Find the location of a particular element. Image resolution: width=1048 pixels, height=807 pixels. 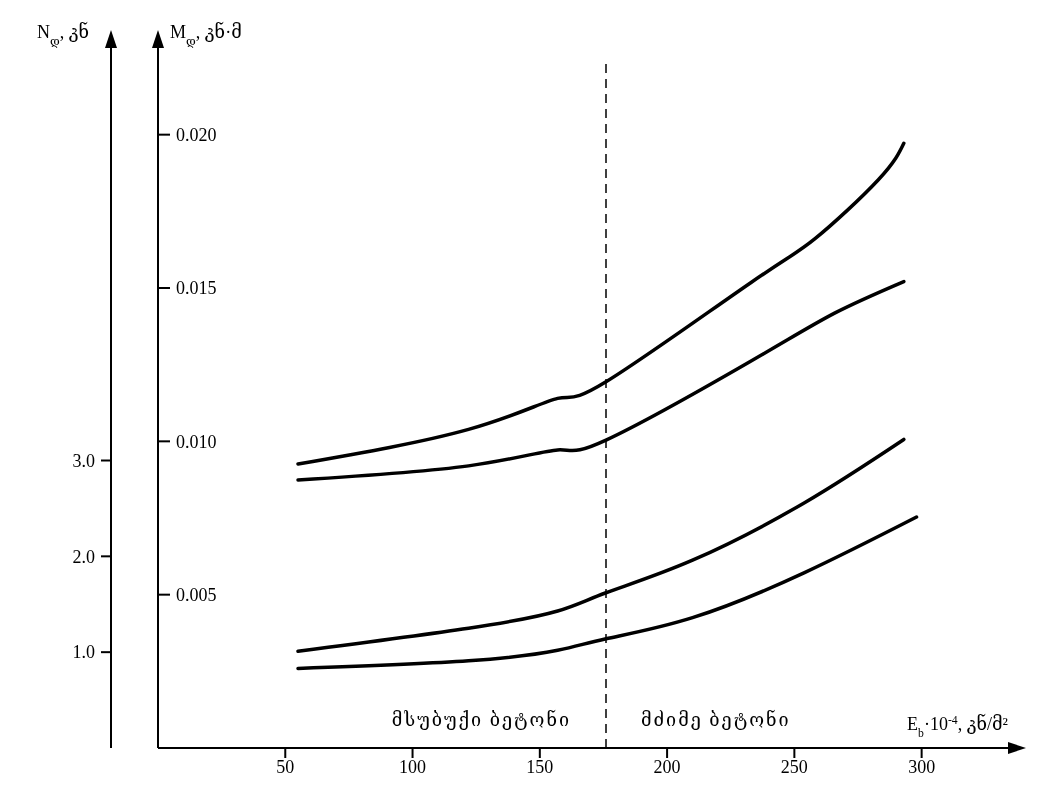

x-tick-label: 250 is located at coordinates (794, 766).